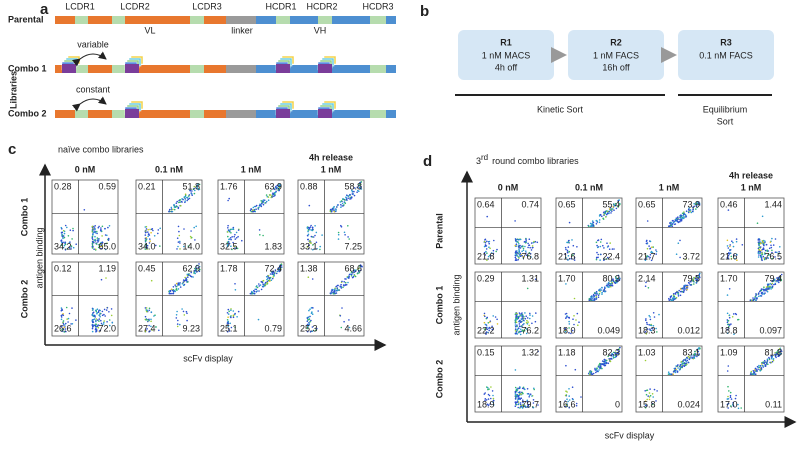 This screenshot has height=466, width=800. I want to click on quadrant-value: 72.4, so click(273, 268).